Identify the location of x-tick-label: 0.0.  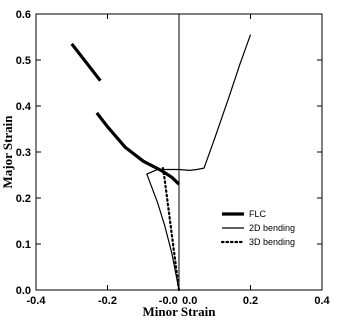
(189, 301).